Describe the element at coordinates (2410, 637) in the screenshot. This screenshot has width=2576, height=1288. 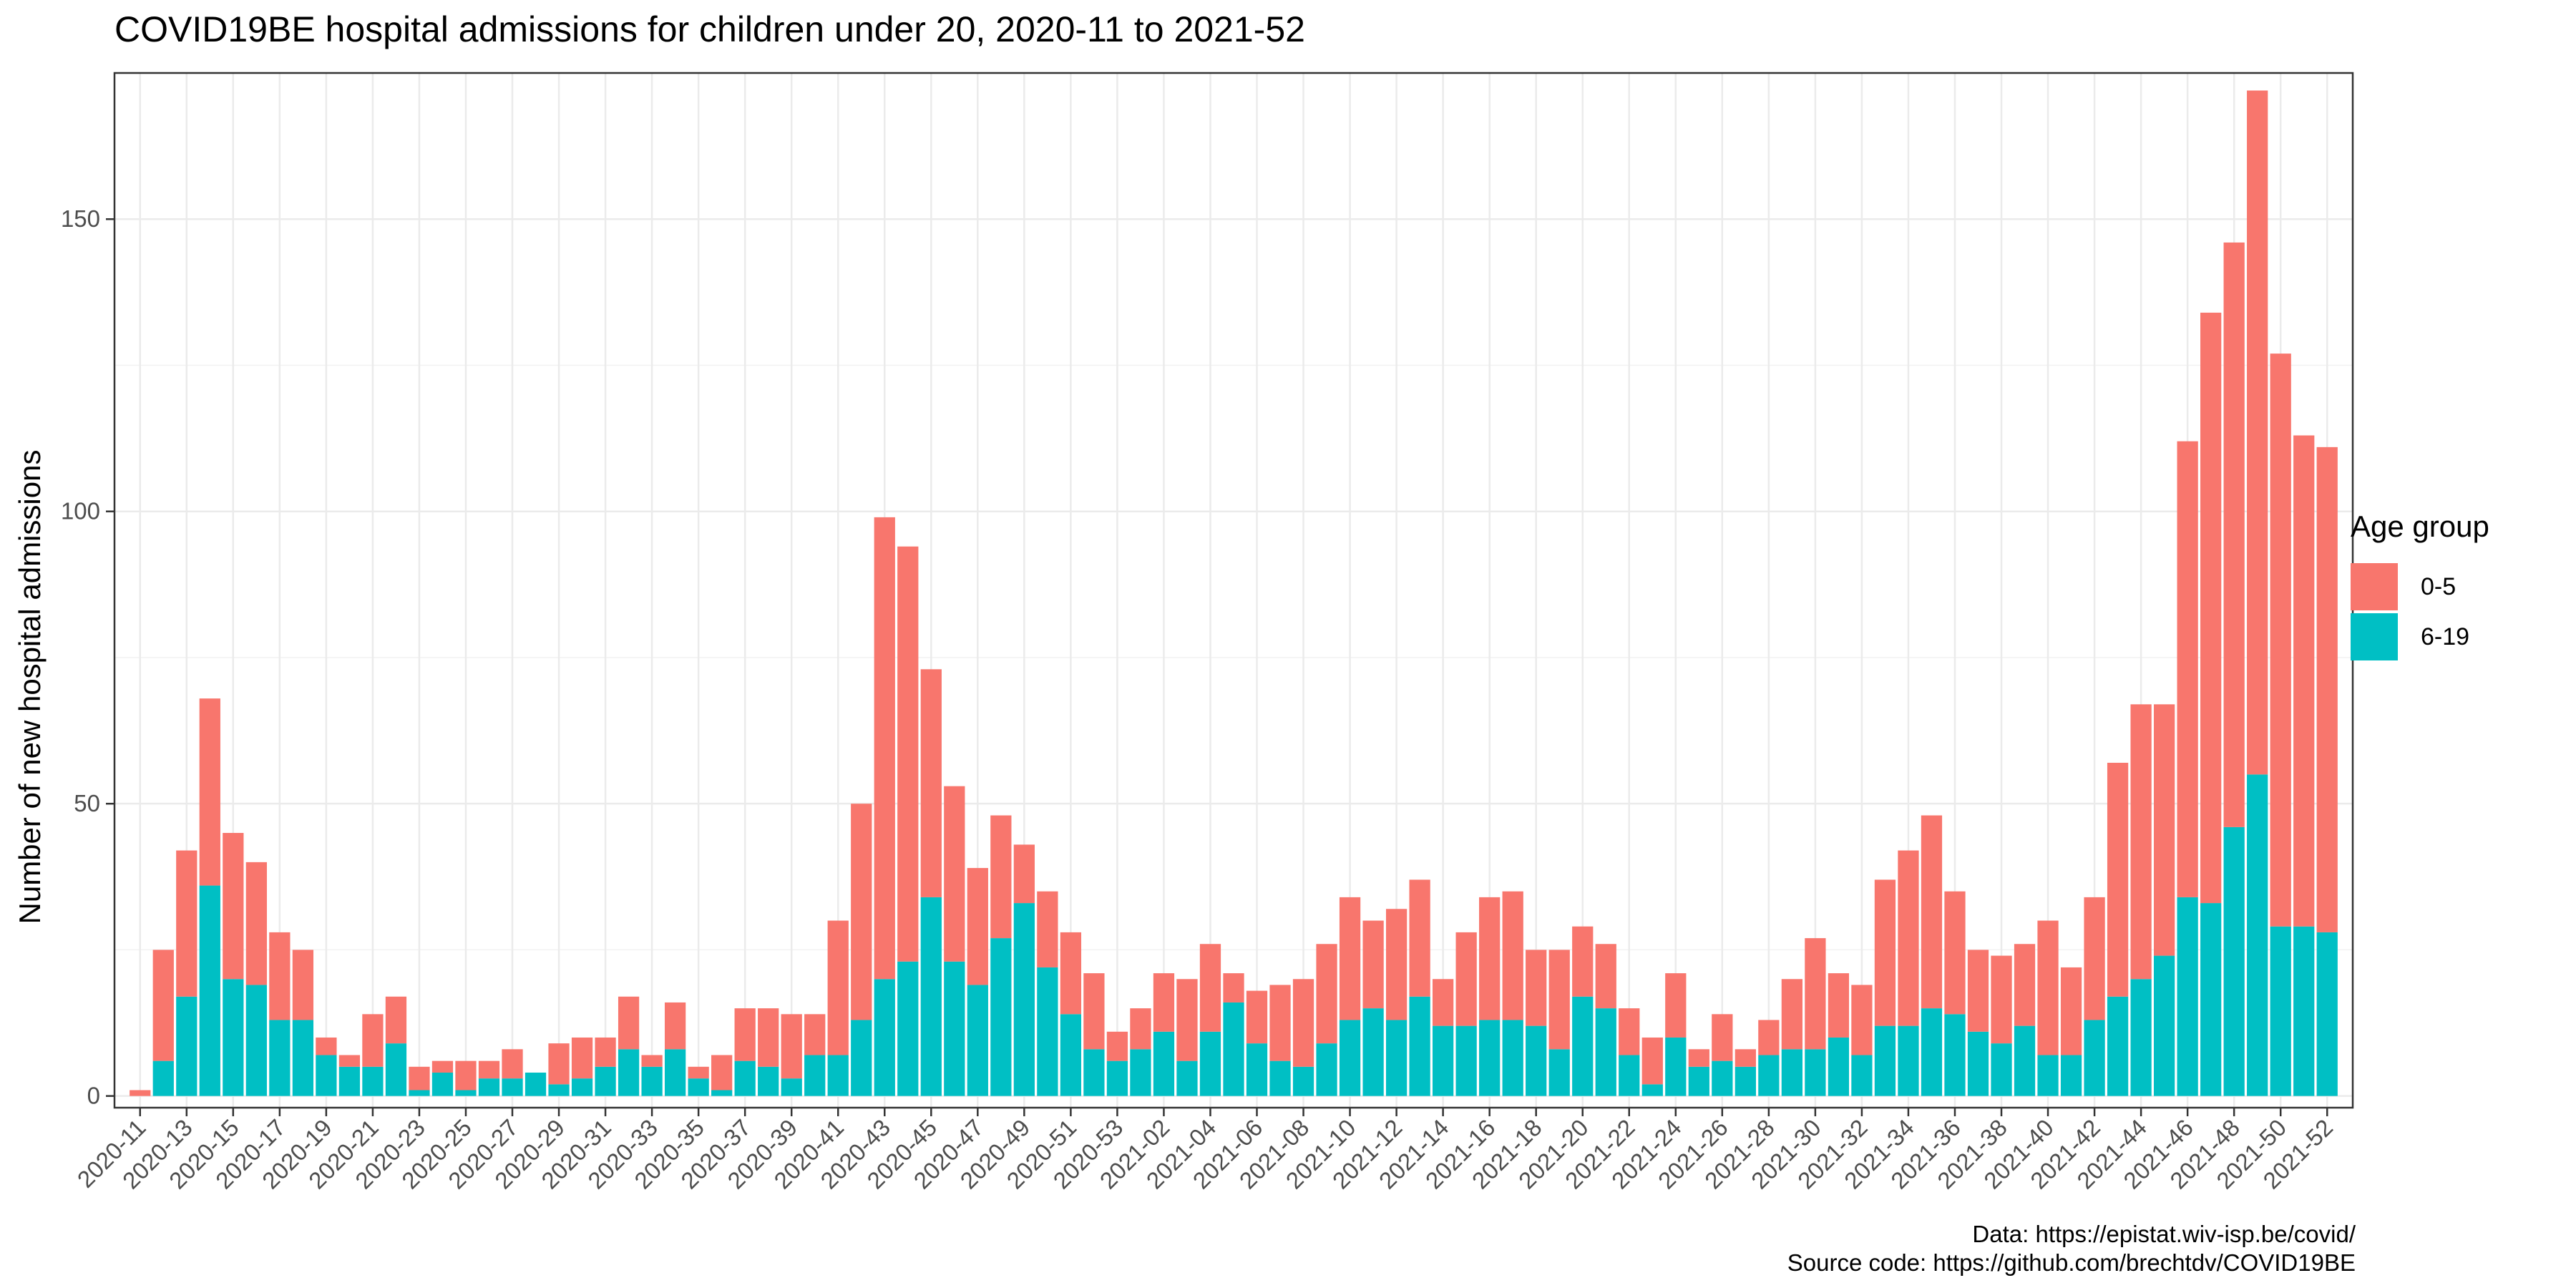
I see `legend-item-6-19: 6-19` at that location.